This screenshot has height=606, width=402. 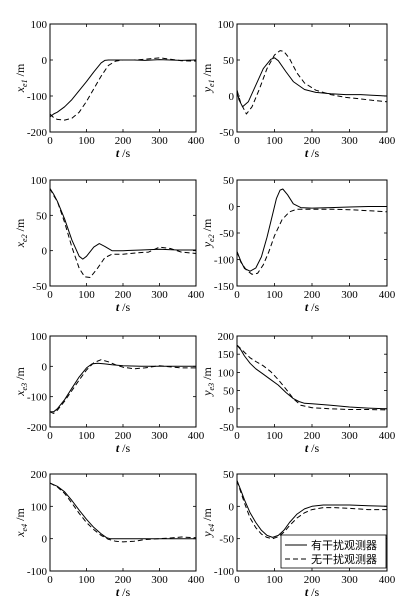 I want to click on panel-5: 0 100 200 300 400 -200 -100 0 100 t /s xe3 /m, so click(x=109, y=393).